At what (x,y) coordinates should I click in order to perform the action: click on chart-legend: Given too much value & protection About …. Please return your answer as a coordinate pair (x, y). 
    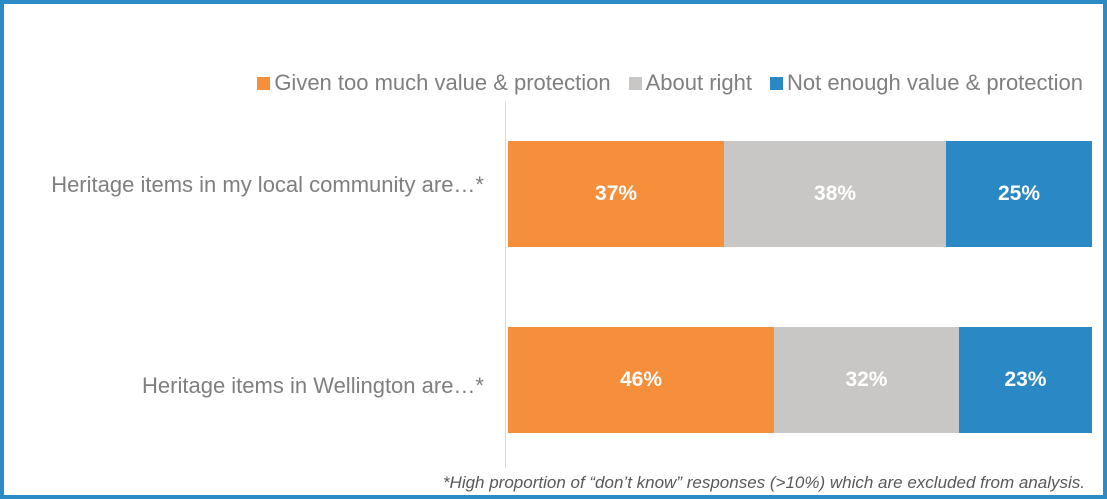
    Looking at the image, I should click on (670, 83).